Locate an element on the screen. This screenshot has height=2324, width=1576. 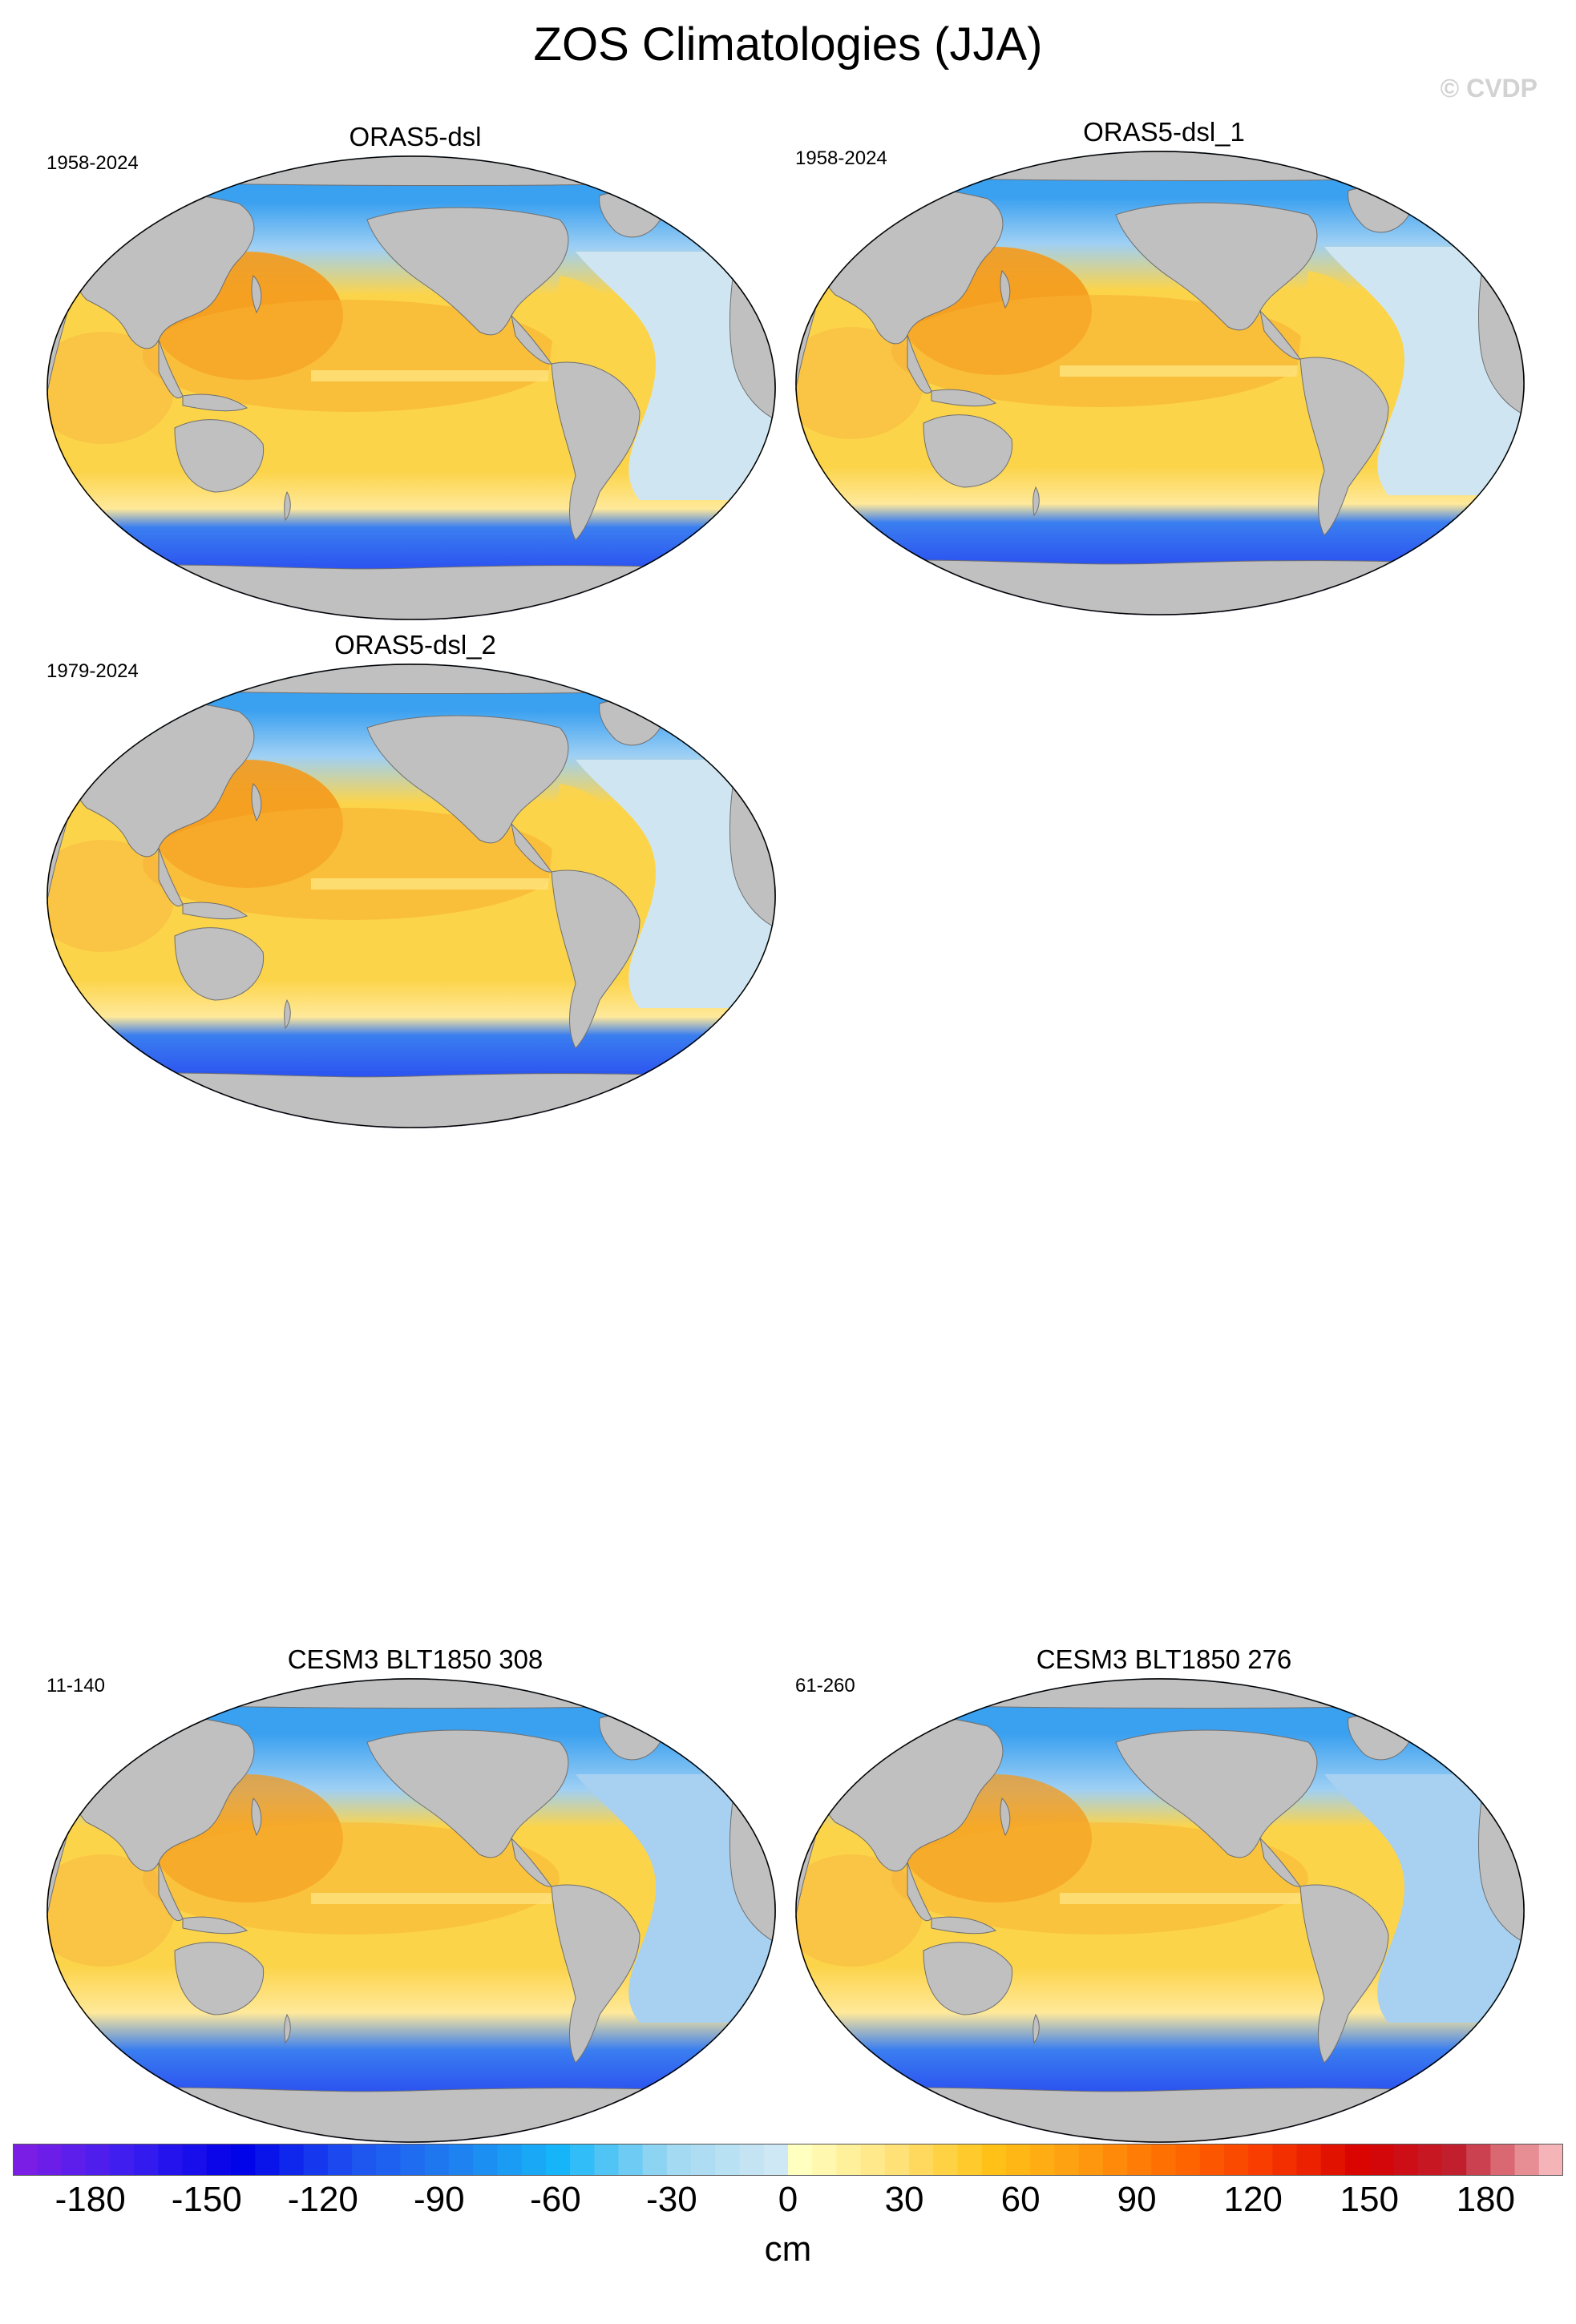
map-panel-cesm3-308: CESM3 BLT1850 308 11-140 is located at coordinates (415, 1900).